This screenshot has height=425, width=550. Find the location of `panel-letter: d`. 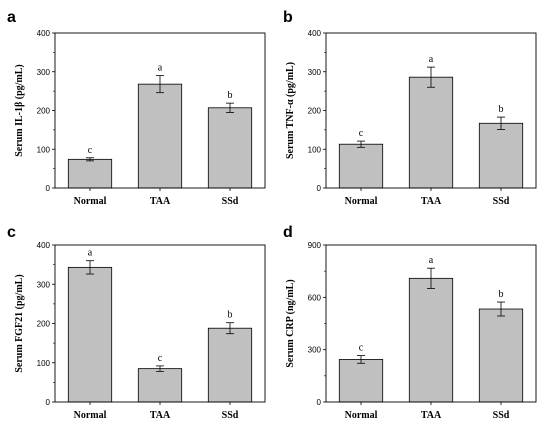

panel-letter: d is located at coordinates (288, 232).